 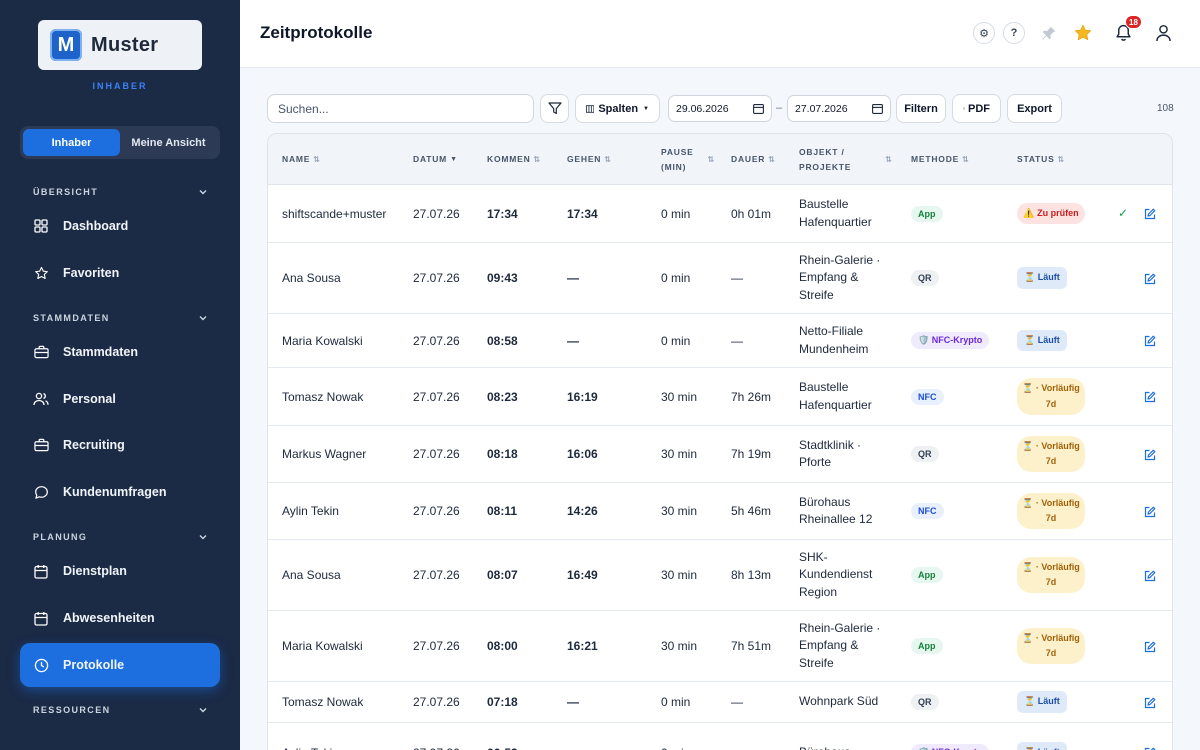 What do you see at coordinates (751, 396) in the screenshot?
I see `cell-duration: 7h 26m` at bounding box center [751, 396].